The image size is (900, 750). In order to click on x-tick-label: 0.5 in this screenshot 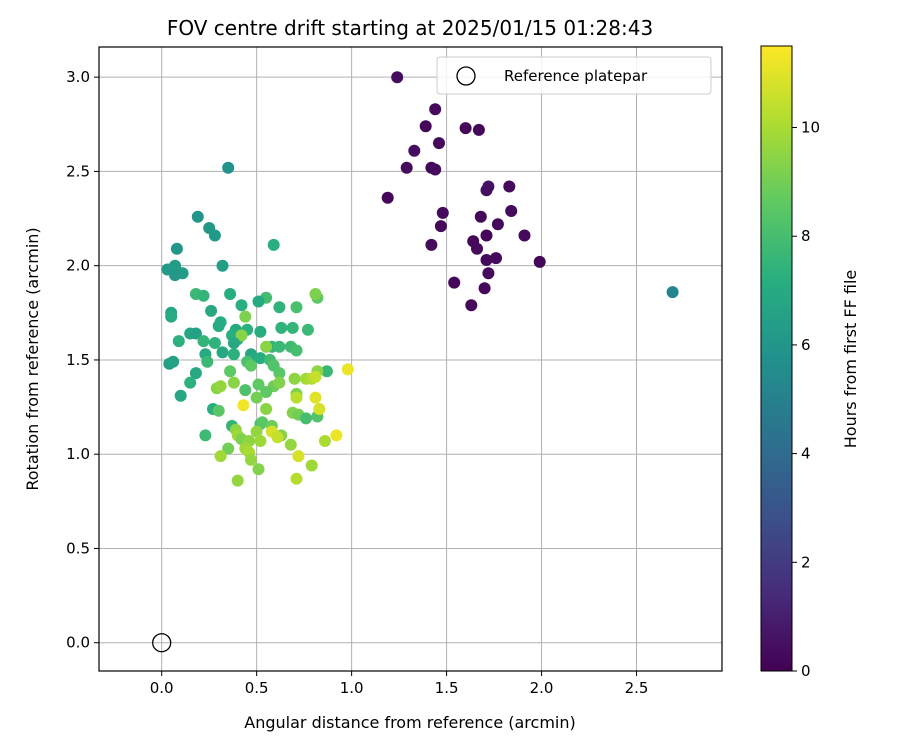, I will do `click(257, 688)`.